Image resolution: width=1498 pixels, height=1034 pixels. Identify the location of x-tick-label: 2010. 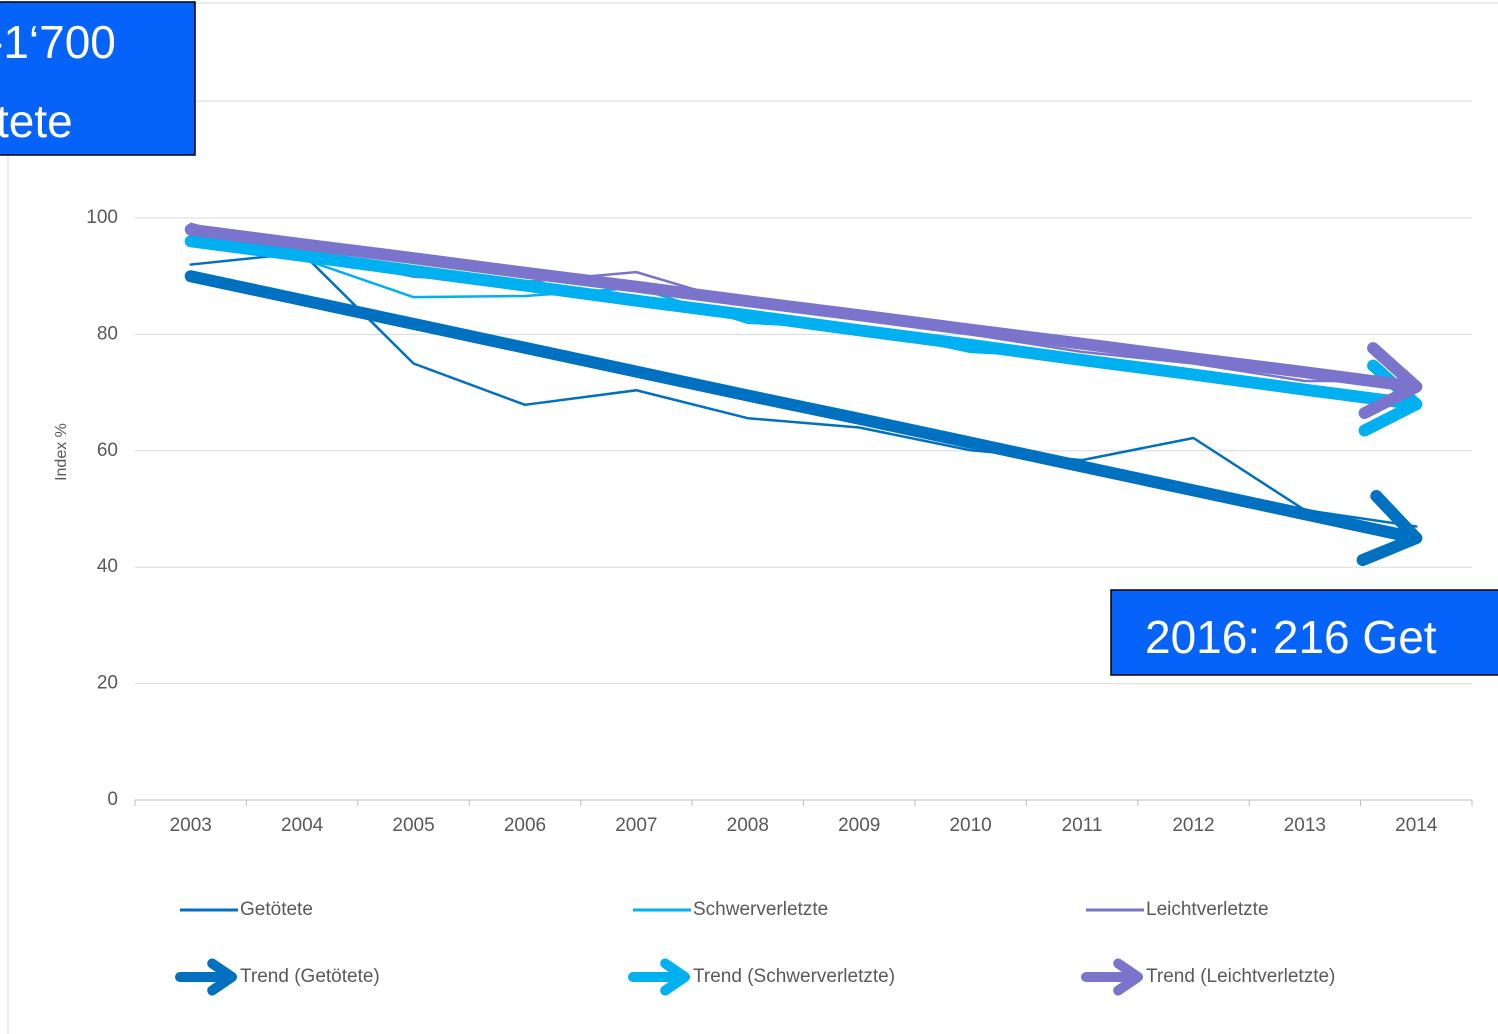
(970, 825).